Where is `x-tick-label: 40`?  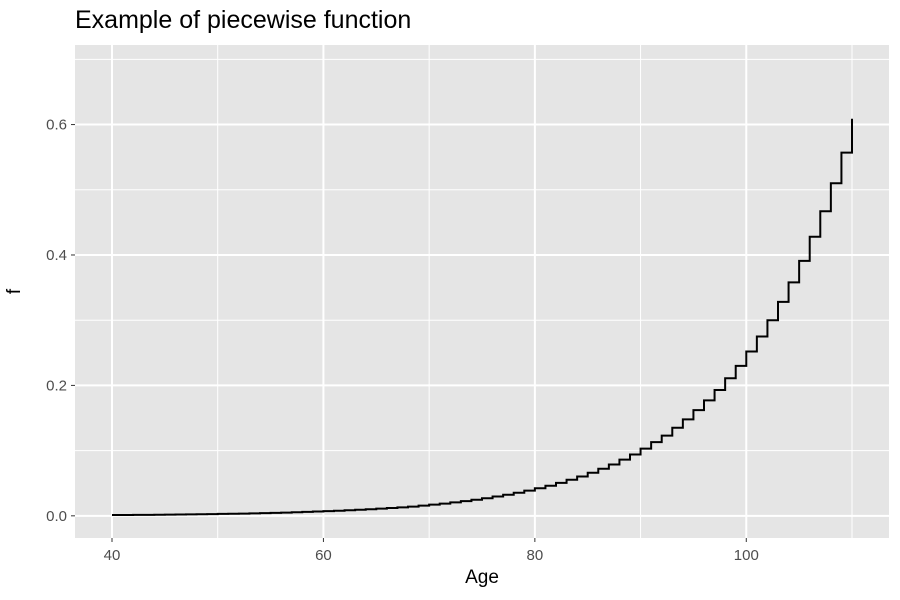 x-tick-label: 40 is located at coordinates (112, 555).